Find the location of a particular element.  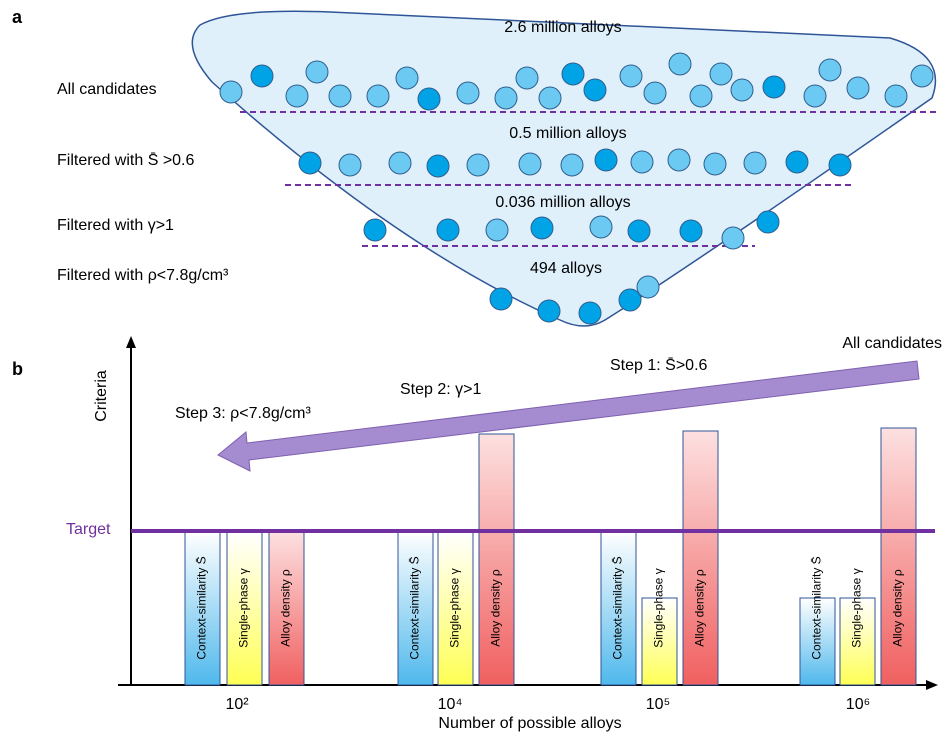

x-tick-label: 10² is located at coordinates (237, 704).